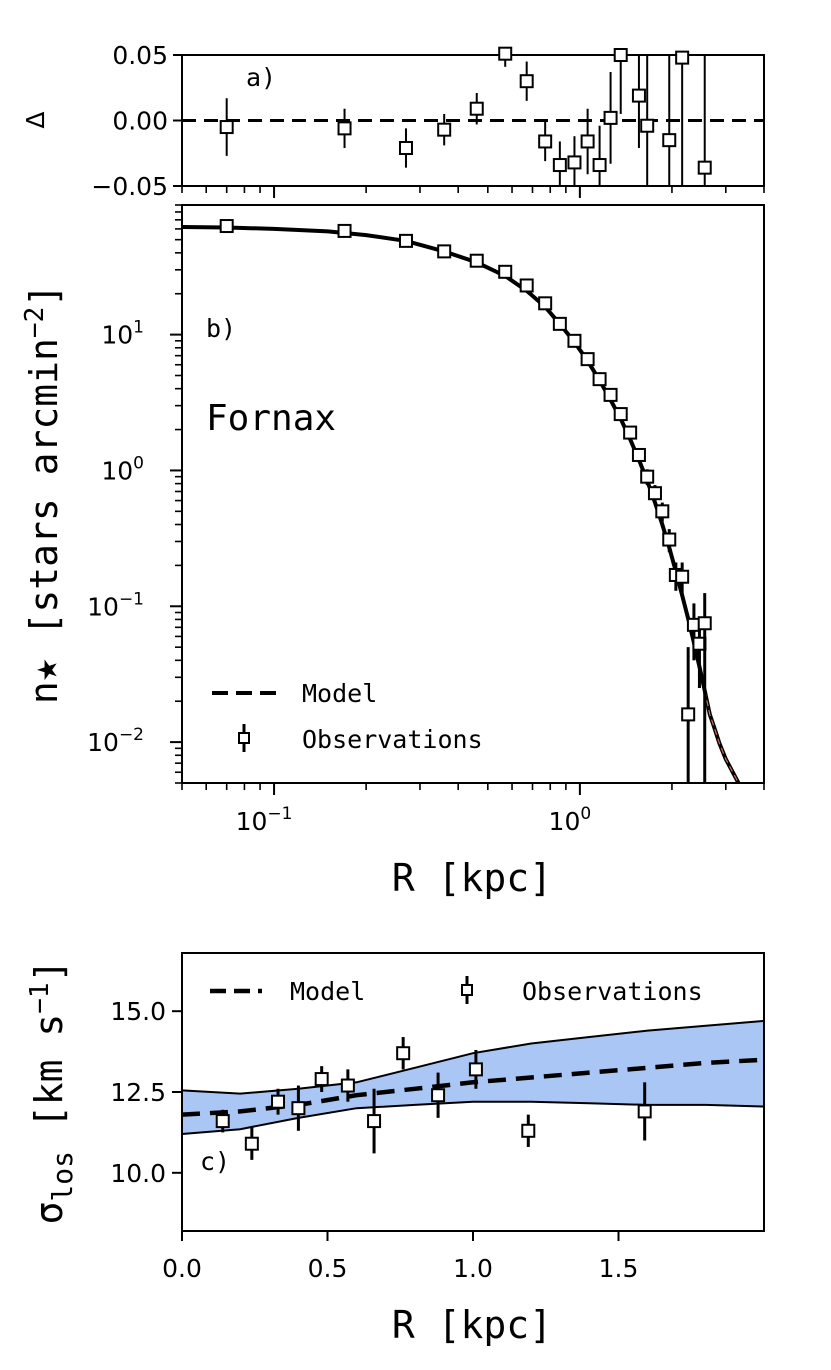 This screenshot has height=1370, width=831. I want to click on dispersion-ylabel: σlos [km s−1], so click(52, 1092).